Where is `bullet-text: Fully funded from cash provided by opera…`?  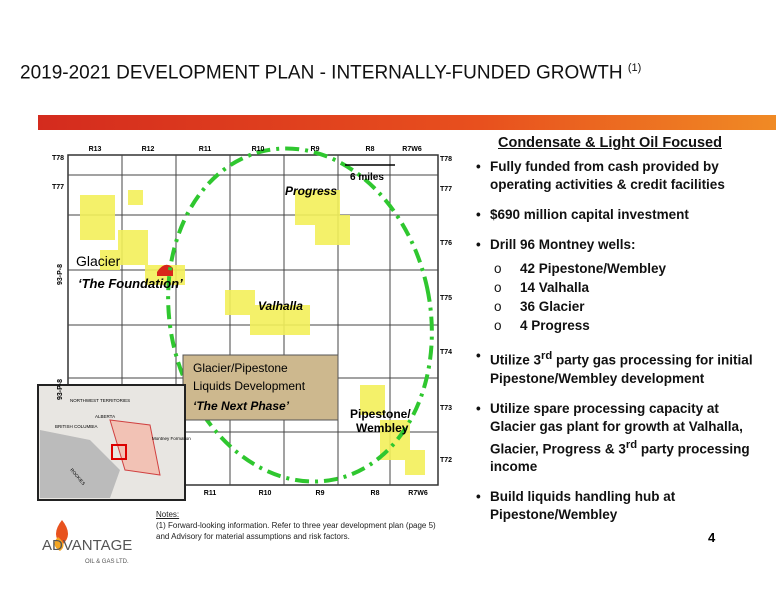
bullet-text: Fully funded from cash provided by opera… is located at coordinates (607, 175).